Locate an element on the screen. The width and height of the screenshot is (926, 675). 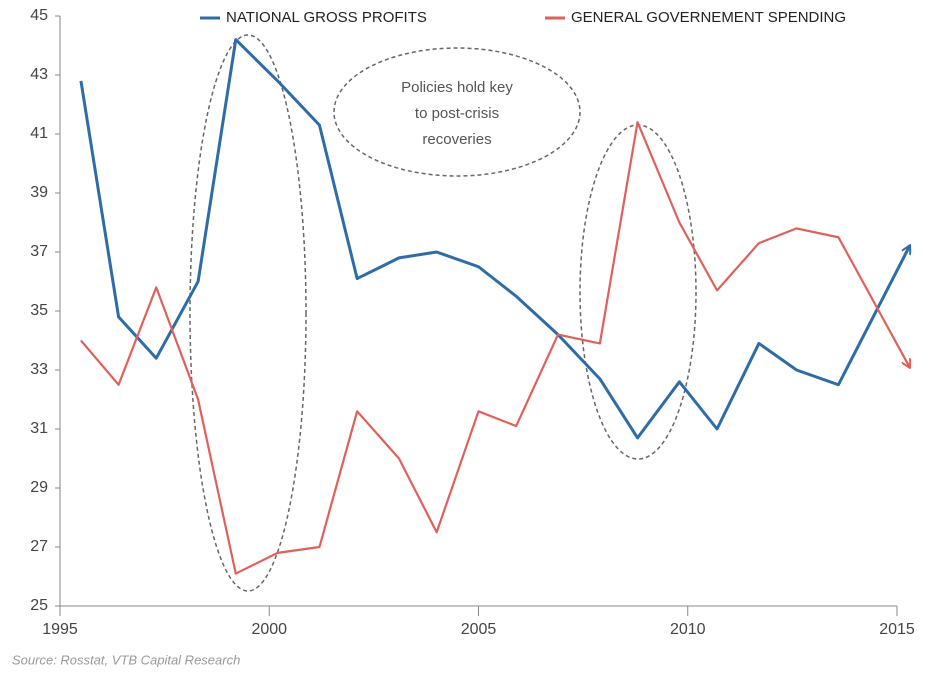
y-tick-label: 31 is located at coordinates (39, 428).